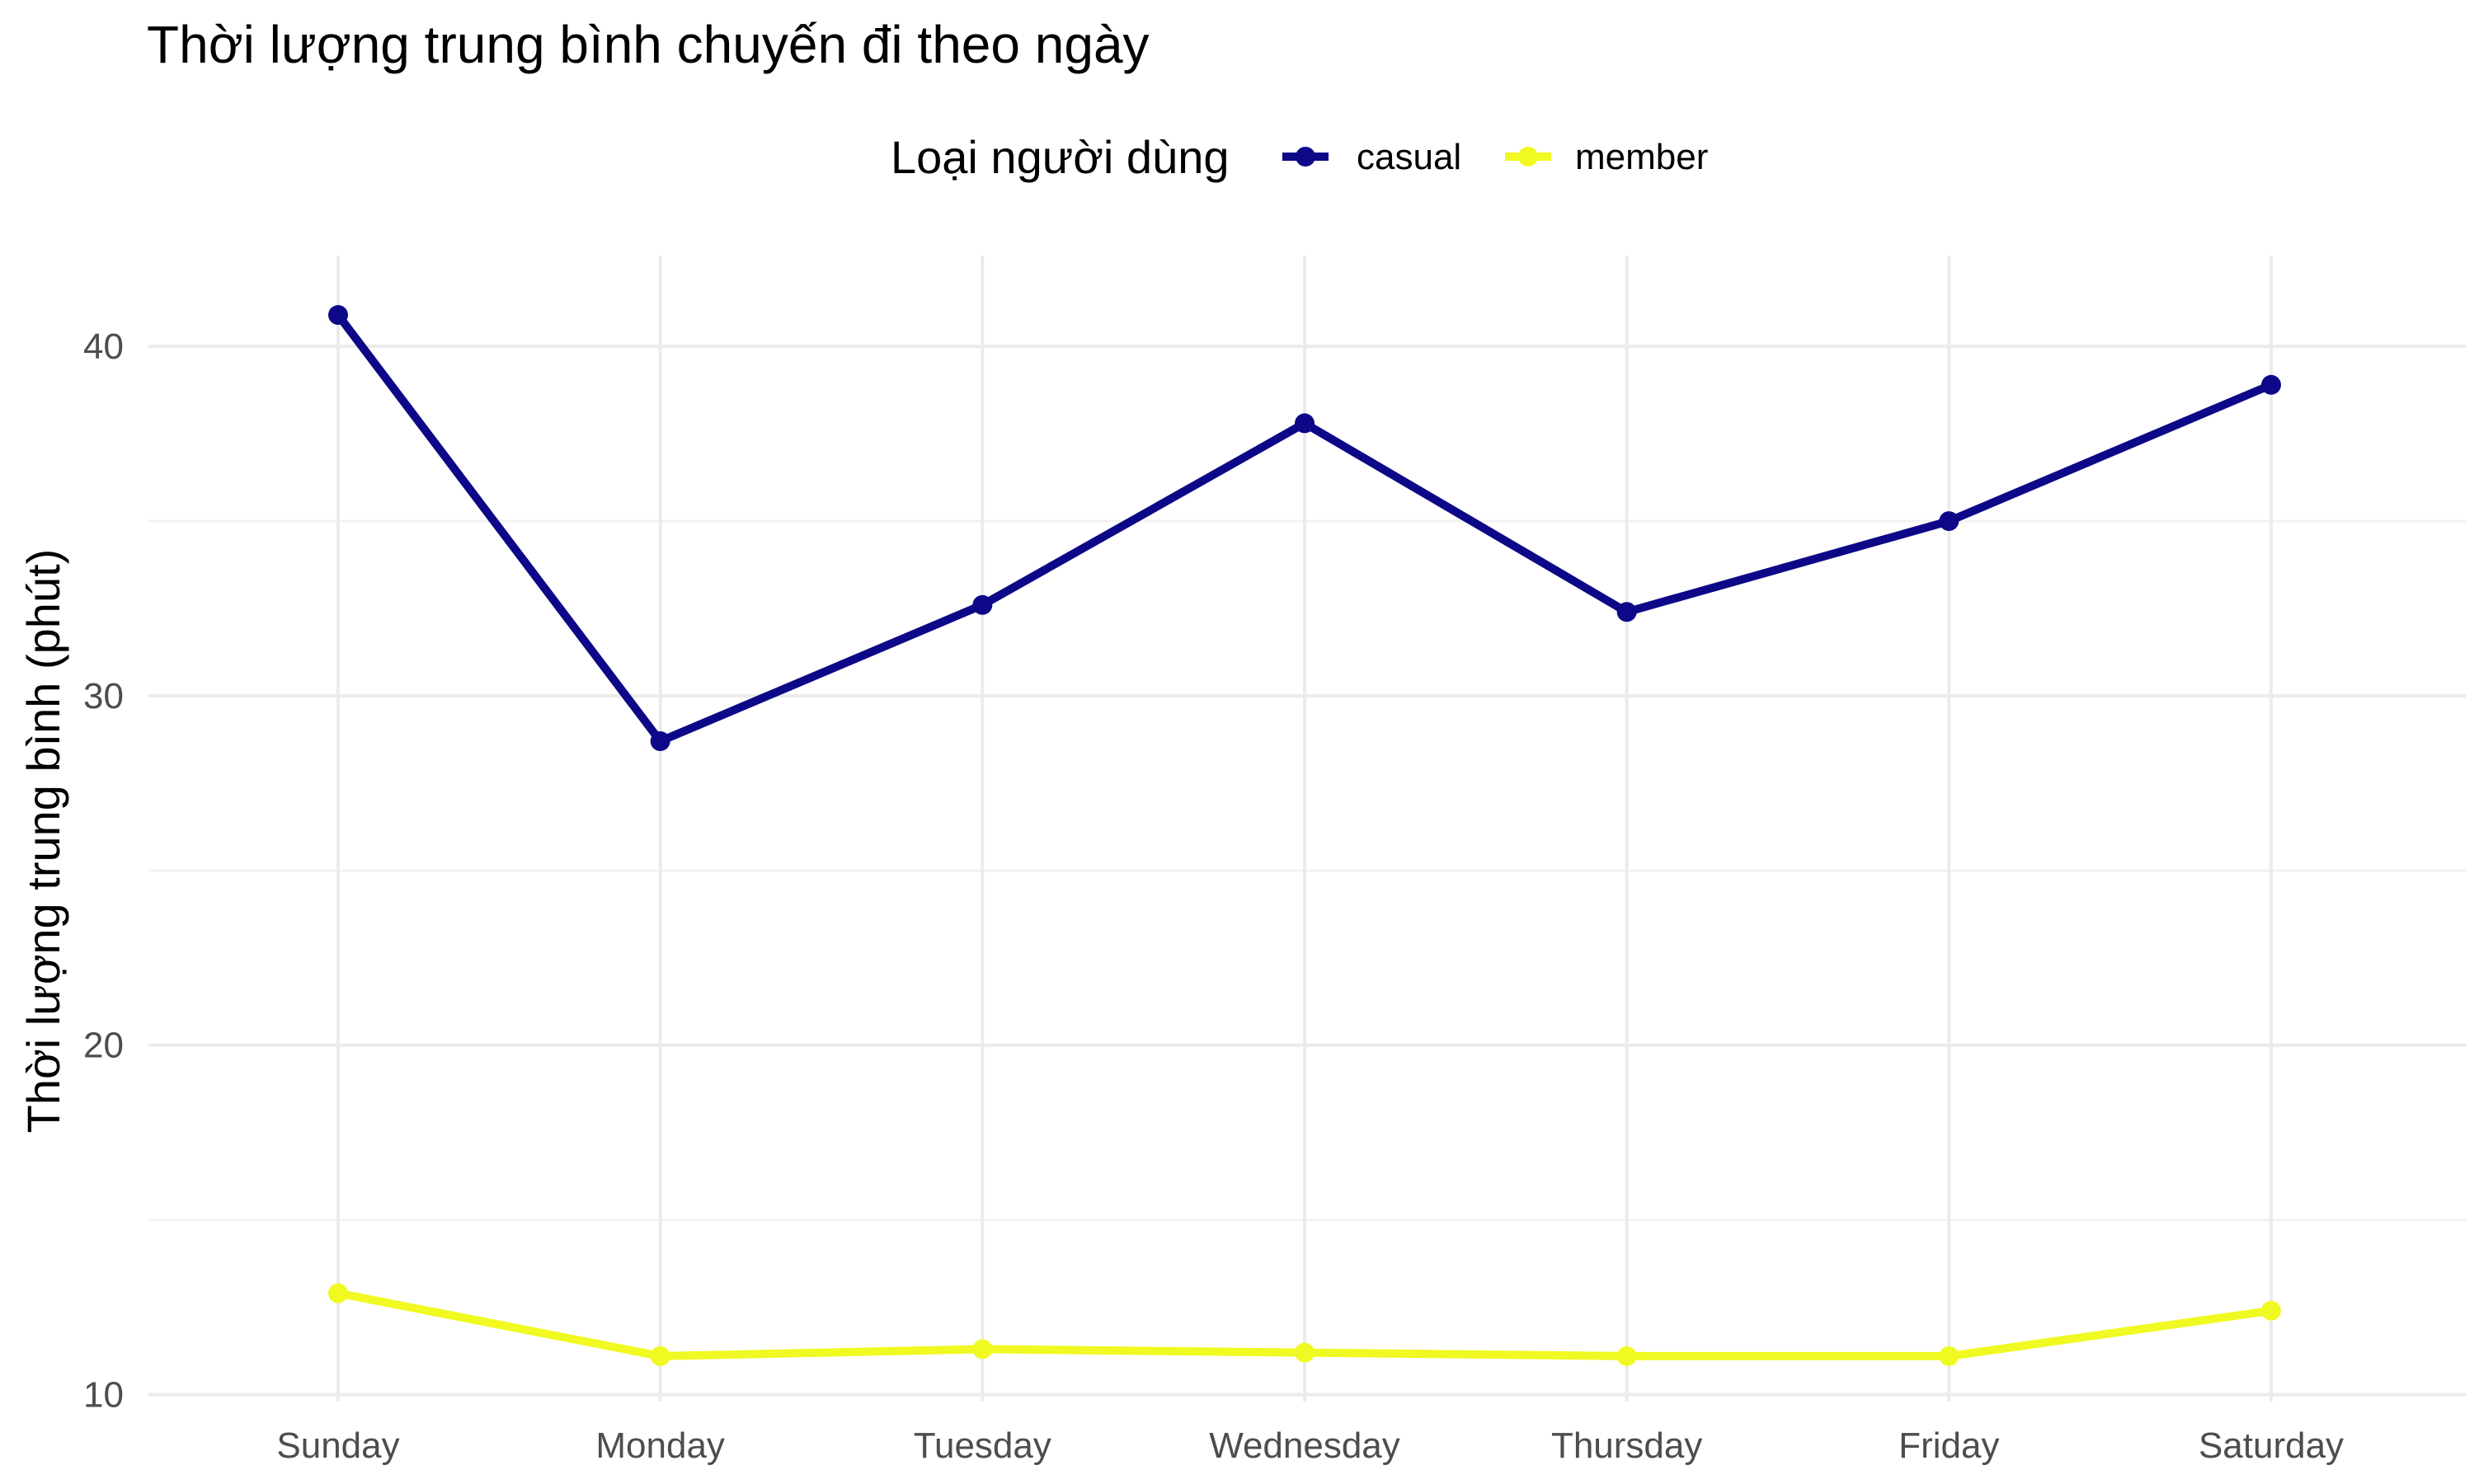 The width and height of the screenshot is (2474, 1484). Describe the element at coordinates (2271, 1445) in the screenshot. I see `x-tick-label: Saturday` at that location.